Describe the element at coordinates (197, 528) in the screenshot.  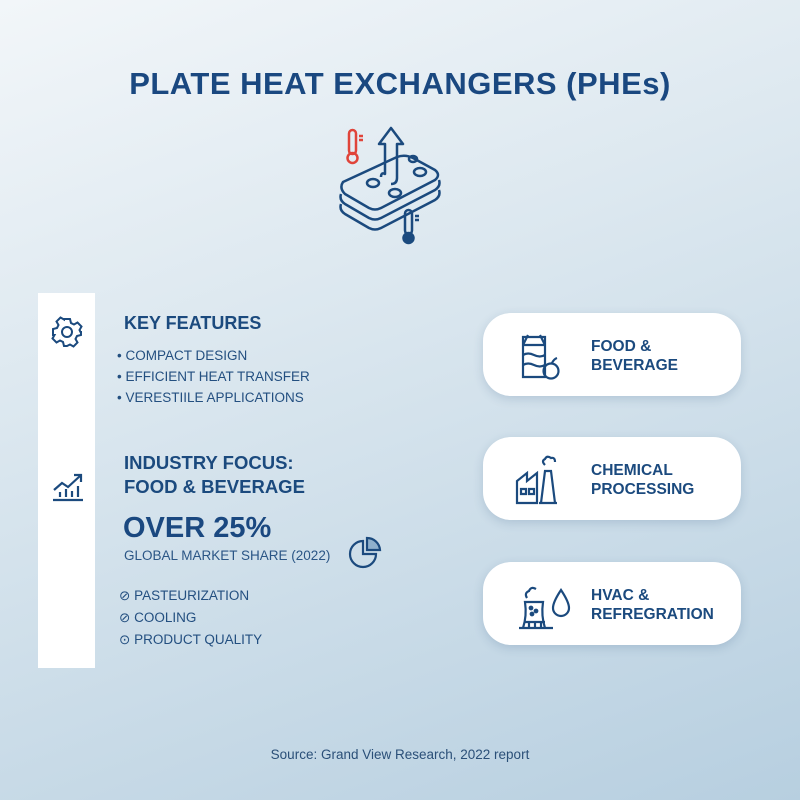
I see `market-share-stat: OVER 25%` at that location.